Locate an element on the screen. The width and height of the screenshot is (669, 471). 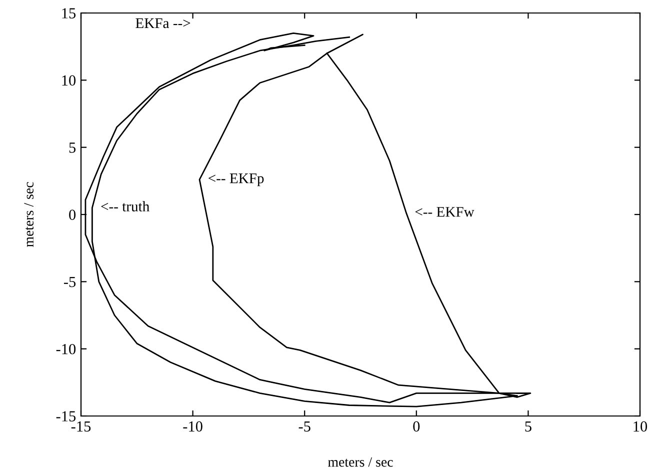
x-tick-label: 5 is located at coordinates (528, 426).